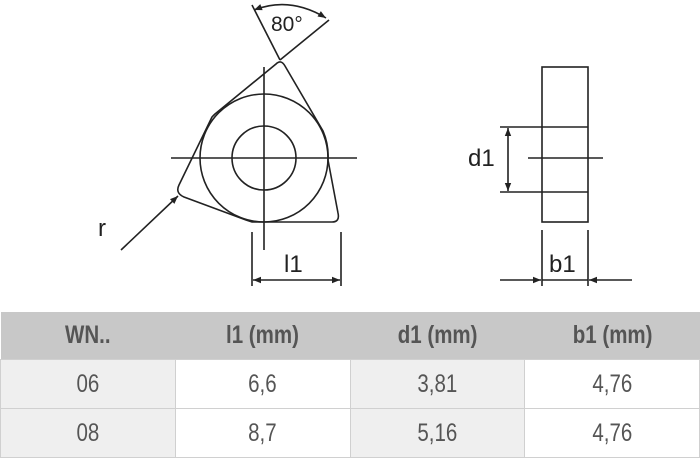 The width and height of the screenshot is (700, 462). What do you see at coordinates (287, 24) in the screenshot?
I see `angle-label: 80°` at bounding box center [287, 24].